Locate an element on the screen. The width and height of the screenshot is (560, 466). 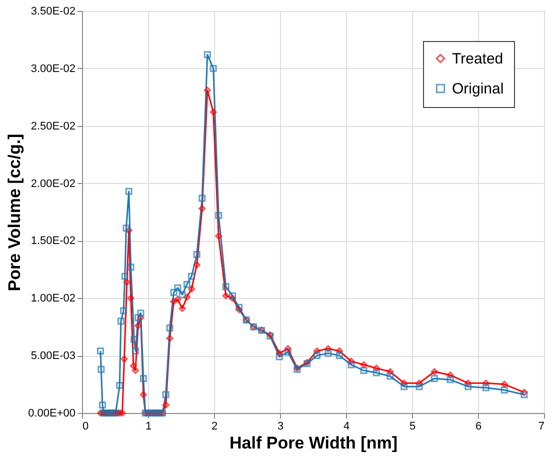
y-tick-label: 1.00E-02 is located at coordinates (53, 298).